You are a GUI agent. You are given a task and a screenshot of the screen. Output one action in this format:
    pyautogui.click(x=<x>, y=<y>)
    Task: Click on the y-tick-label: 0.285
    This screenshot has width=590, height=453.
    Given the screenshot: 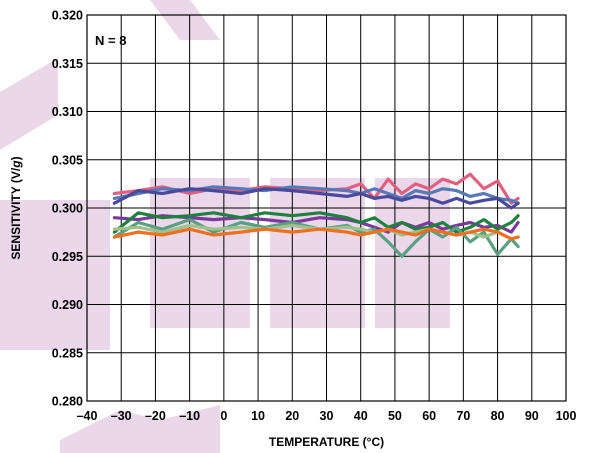 What is the action you would take?
    pyautogui.click(x=67, y=353)
    